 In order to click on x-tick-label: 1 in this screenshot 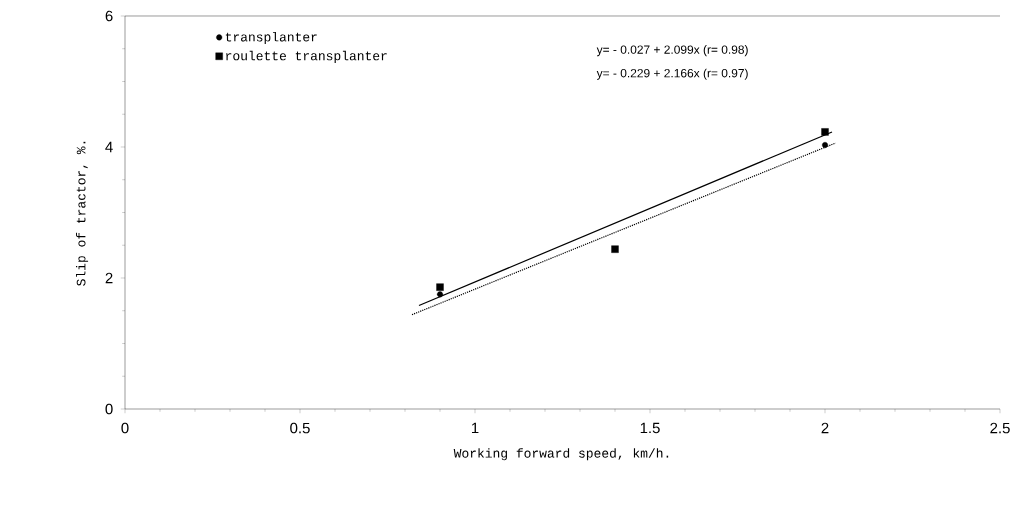, I will do `click(475, 428)`.